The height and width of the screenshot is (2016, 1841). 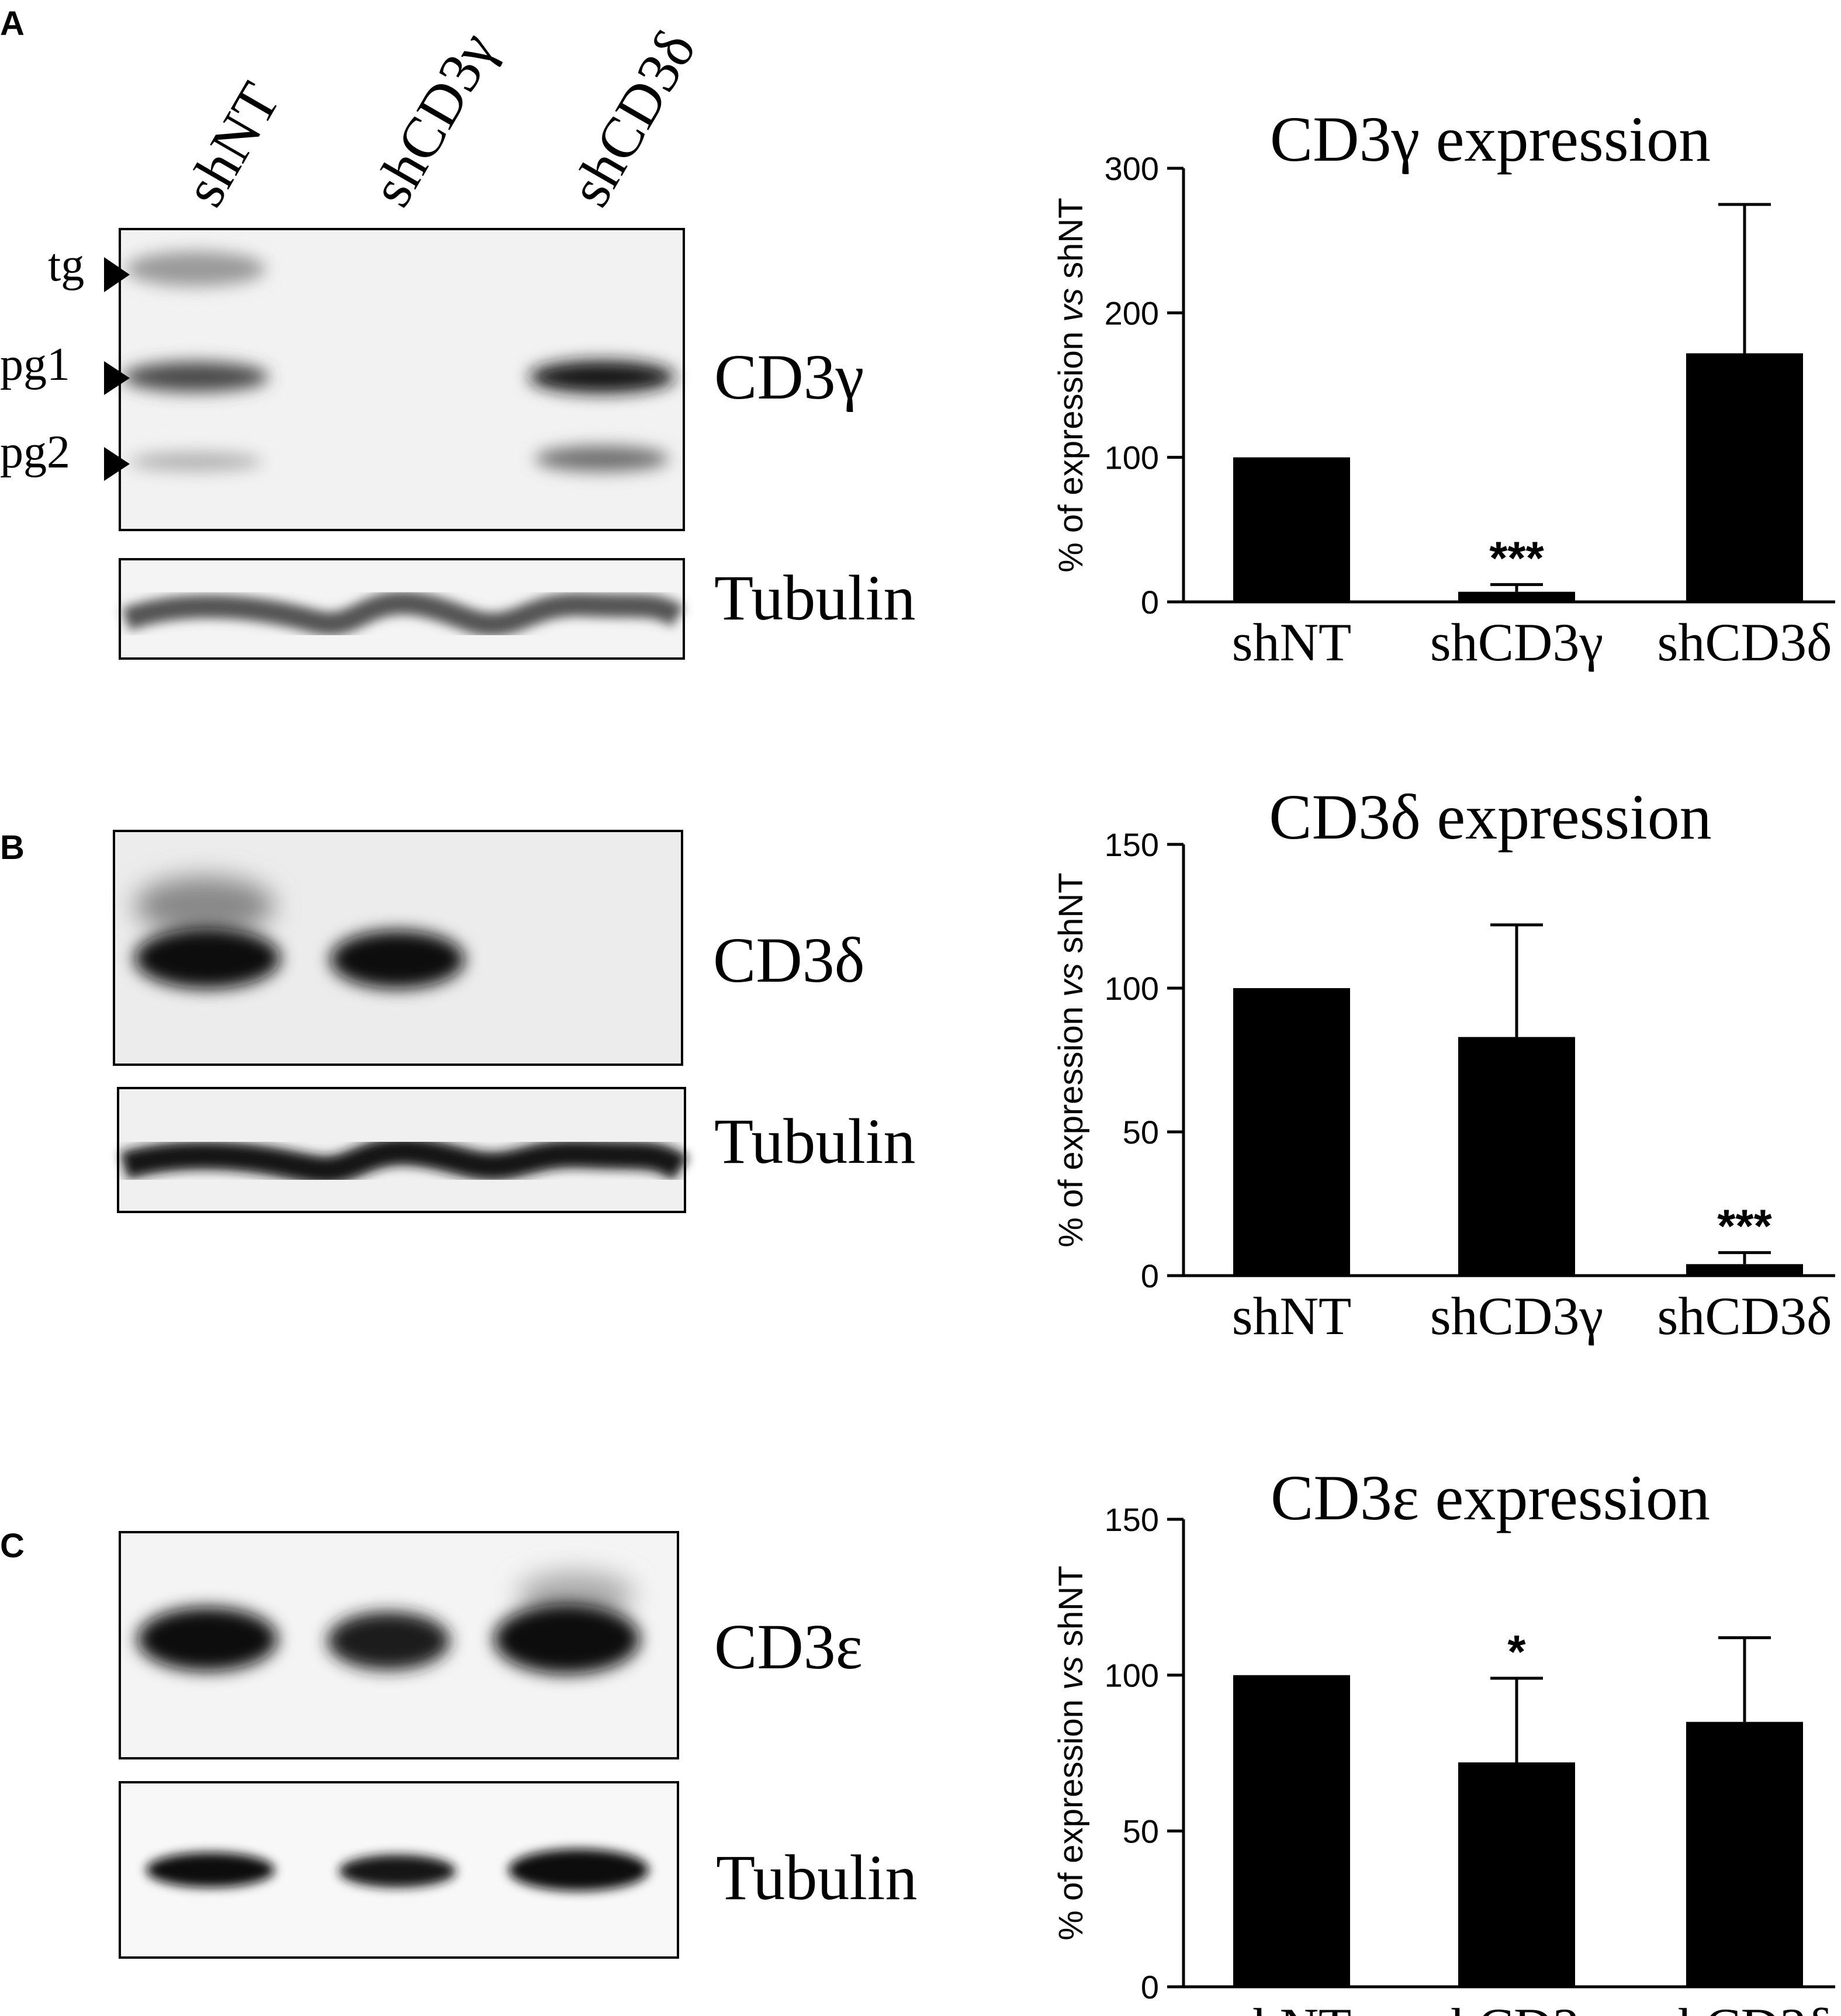 What do you see at coordinates (1071, 1059) in the screenshot?
I see `chart-1-y-label: % of expression vs shNT` at bounding box center [1071, 1059].